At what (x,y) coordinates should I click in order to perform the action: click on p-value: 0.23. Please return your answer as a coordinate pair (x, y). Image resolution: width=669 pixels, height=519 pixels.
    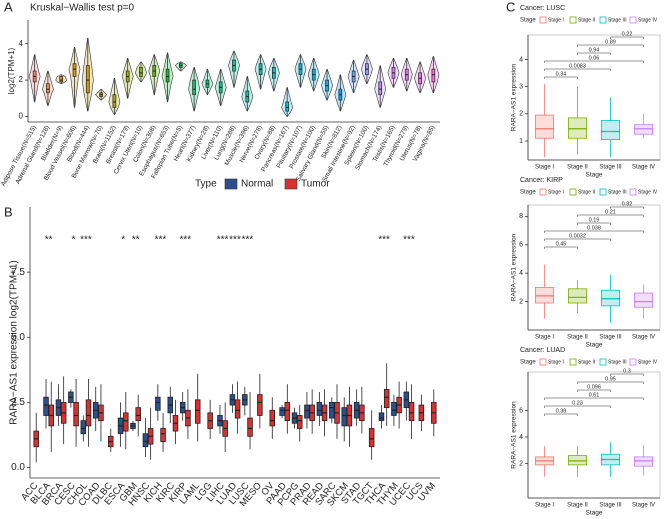
    Looking at the image, I should click on (577, 403).